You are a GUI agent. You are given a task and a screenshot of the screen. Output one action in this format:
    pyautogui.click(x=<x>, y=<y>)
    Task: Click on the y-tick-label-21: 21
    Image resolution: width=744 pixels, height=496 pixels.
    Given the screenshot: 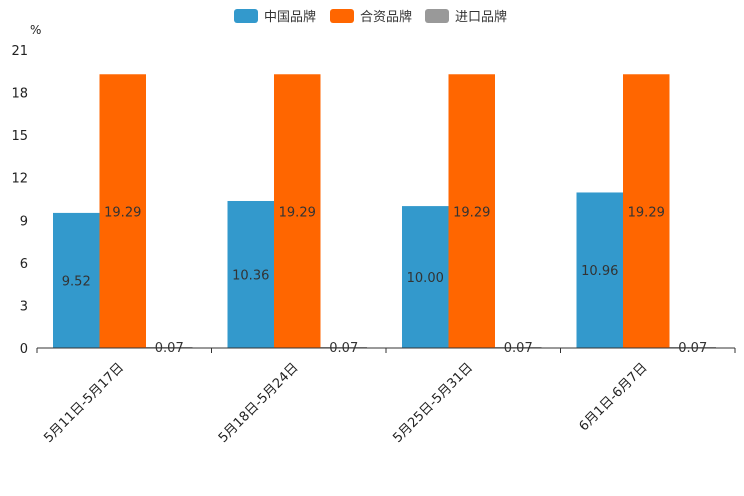 What is the action you would take?
    pyautogui.click(x=19, y=51)
    